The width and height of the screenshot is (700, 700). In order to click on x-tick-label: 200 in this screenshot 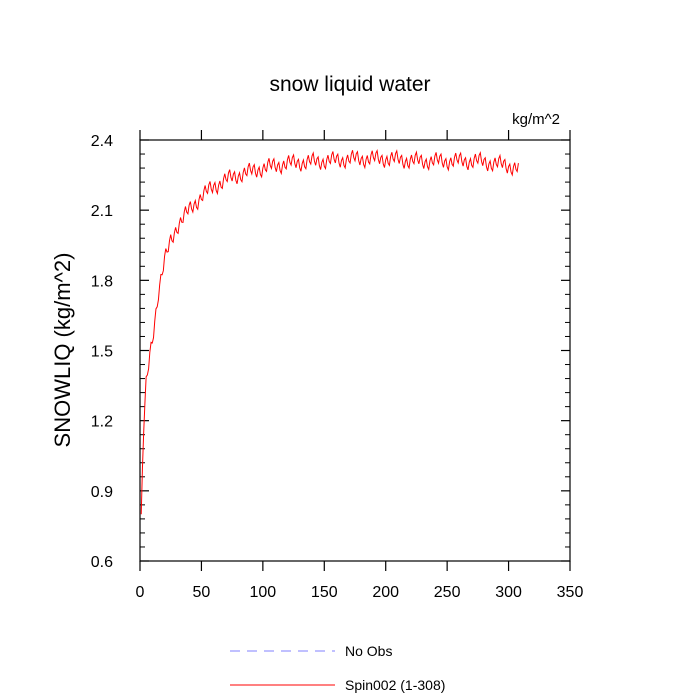, I will do `click(385, 592)`.